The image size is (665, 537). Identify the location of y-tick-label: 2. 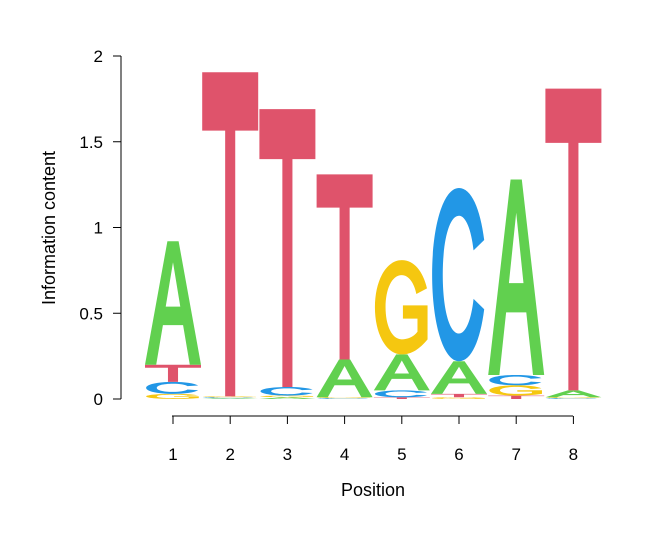
(98, 56).